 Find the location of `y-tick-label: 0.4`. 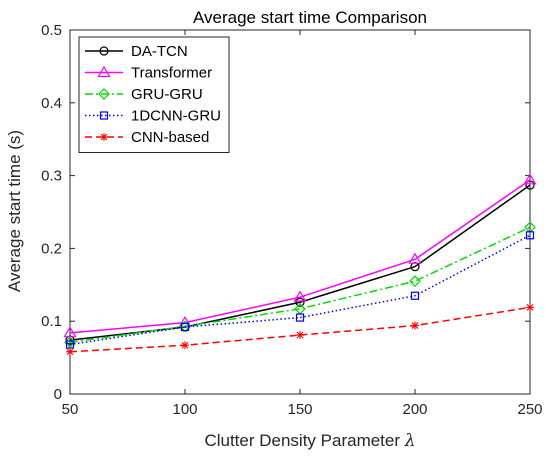

y-tick-label: 0.4 is located at coordinates (51, 103).